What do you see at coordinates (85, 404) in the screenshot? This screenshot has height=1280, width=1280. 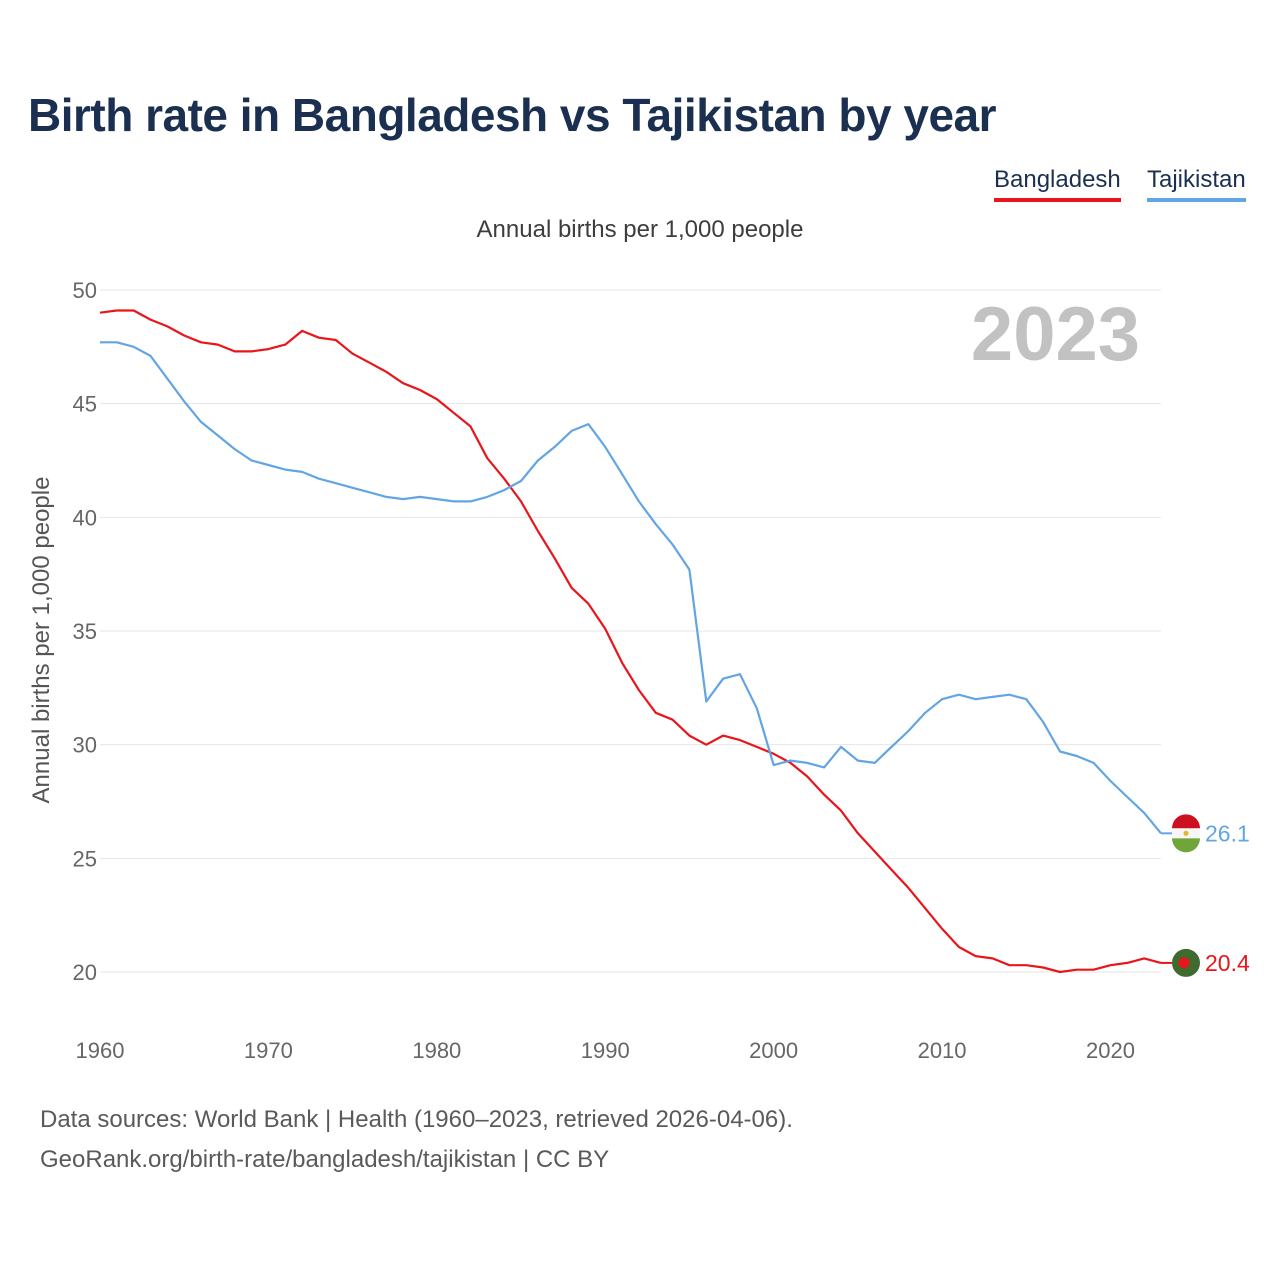 I see `y-tick-label: 45` at bounding box center [85, 404].